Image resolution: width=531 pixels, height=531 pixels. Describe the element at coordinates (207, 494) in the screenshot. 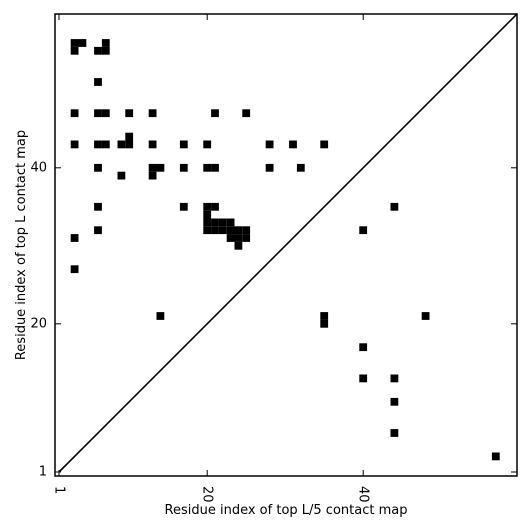

I see `x-tick-label: 20` at that location.